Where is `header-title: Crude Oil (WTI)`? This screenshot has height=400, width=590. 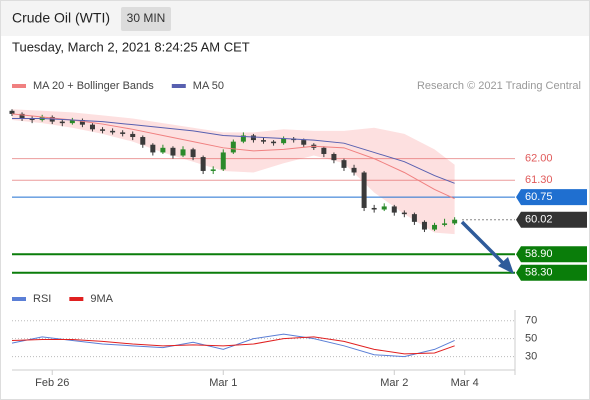
header-title: Crude Oil (WTI) is located at coordinates (61, 18).